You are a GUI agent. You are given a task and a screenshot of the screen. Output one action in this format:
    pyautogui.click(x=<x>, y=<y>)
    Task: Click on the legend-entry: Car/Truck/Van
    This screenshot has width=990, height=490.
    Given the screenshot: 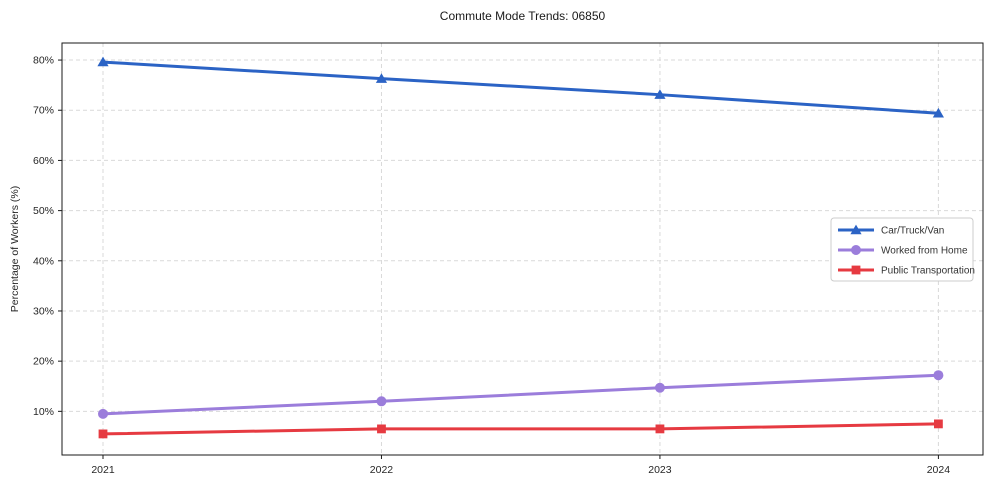 What is the action you would take?
    pyautogui.click(x=891, y=230)
    